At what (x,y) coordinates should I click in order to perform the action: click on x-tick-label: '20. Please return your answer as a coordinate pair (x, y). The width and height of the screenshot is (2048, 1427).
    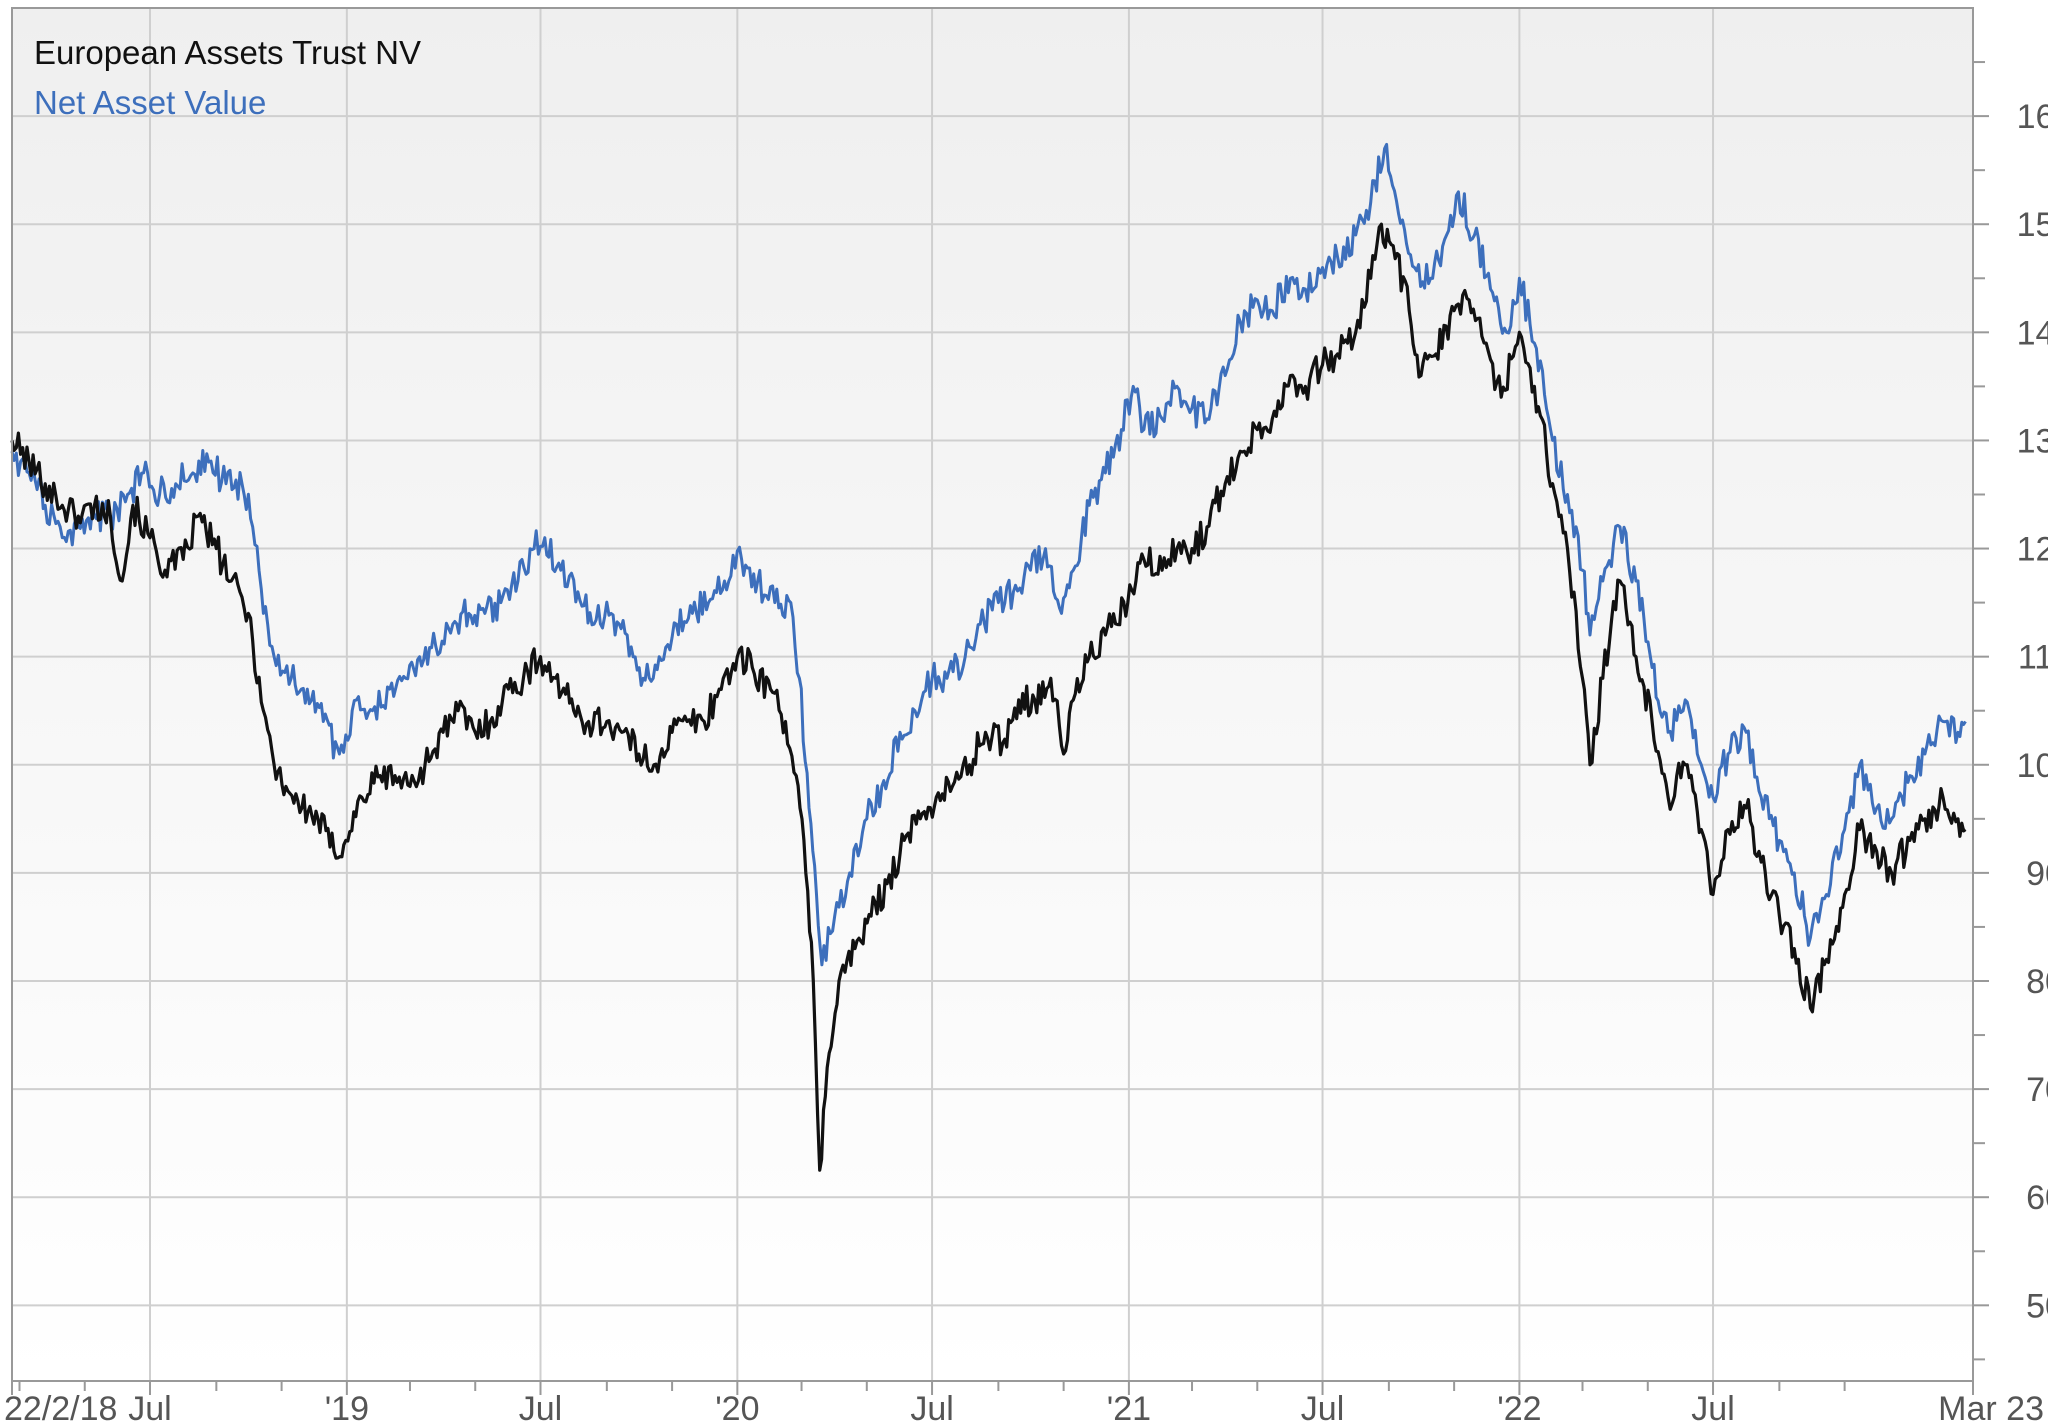
    Looking at the image, I should click on (737, 1408).